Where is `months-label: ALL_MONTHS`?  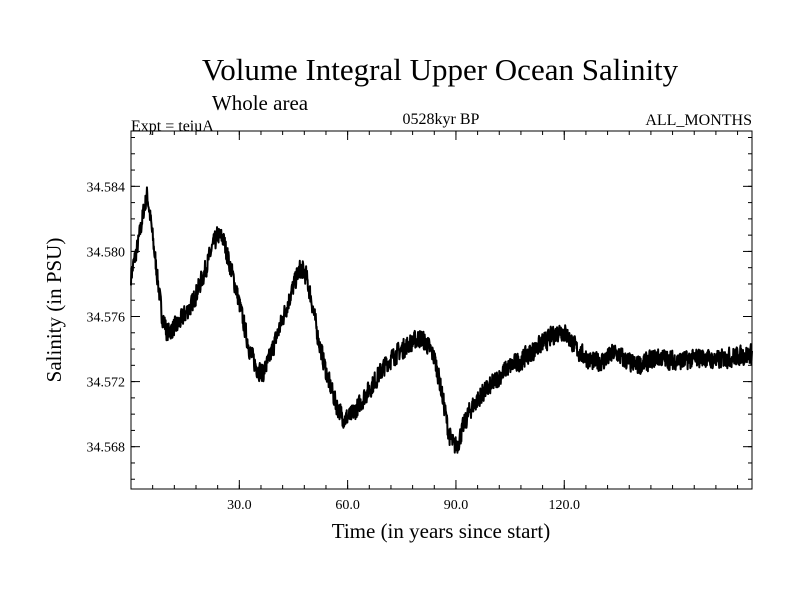 months-label: ALL_MONTHS is located at coordinates (698, 120).